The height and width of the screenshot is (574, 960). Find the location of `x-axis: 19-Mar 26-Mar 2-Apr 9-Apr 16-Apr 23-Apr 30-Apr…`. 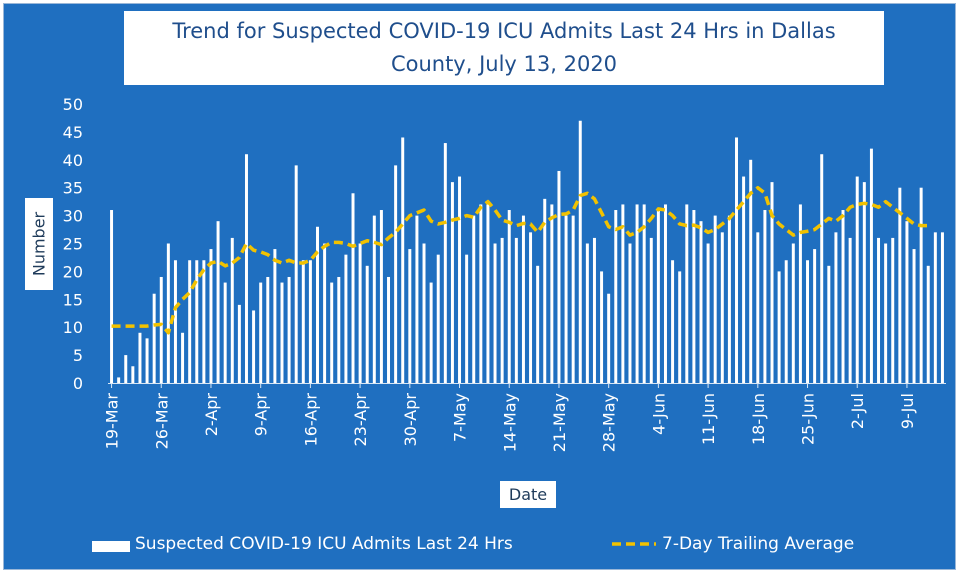

x-axis: 19-Mar 26-Mar 2-Apr 9-Apr 16-Apr 23-Apr 30-Apr… is located at coordinates (524, 417).